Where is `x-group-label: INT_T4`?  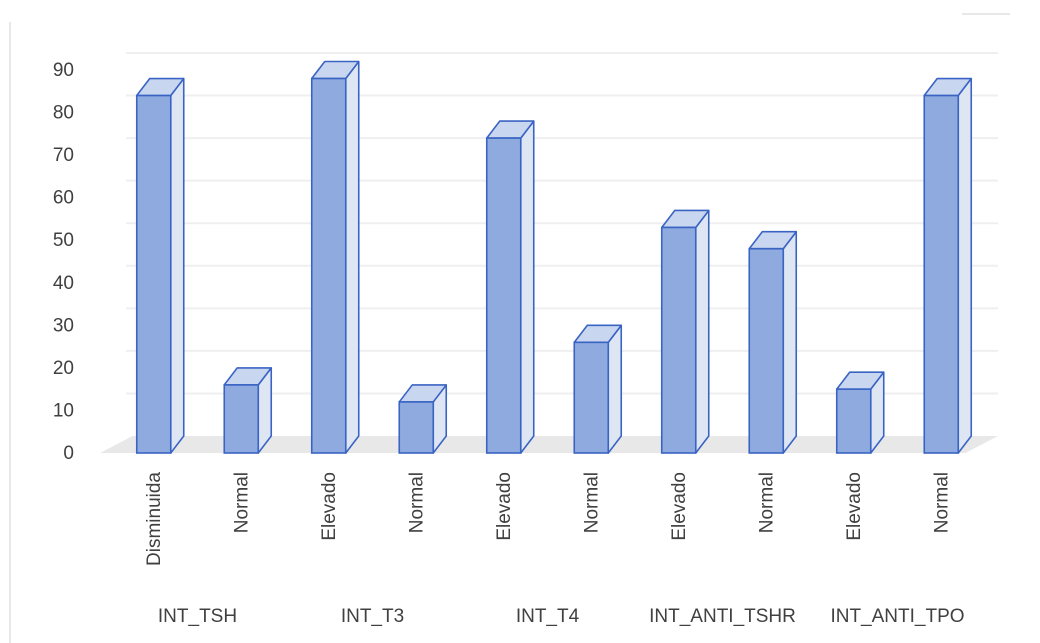
x-group-label: INT_T4 is located at coordinates (548, 616).